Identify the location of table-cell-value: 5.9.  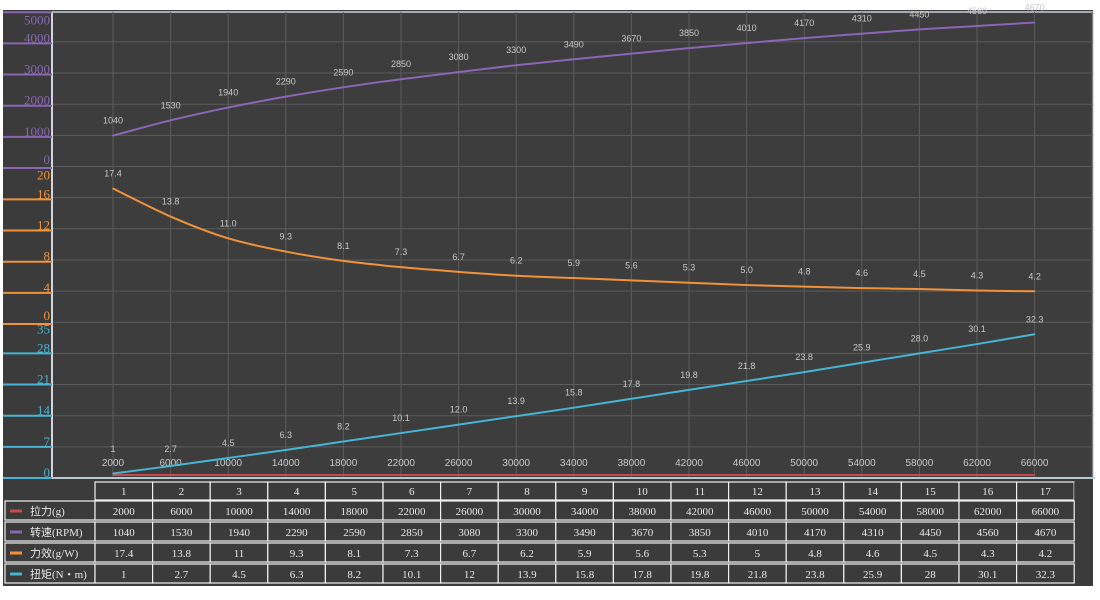
(585, 554).